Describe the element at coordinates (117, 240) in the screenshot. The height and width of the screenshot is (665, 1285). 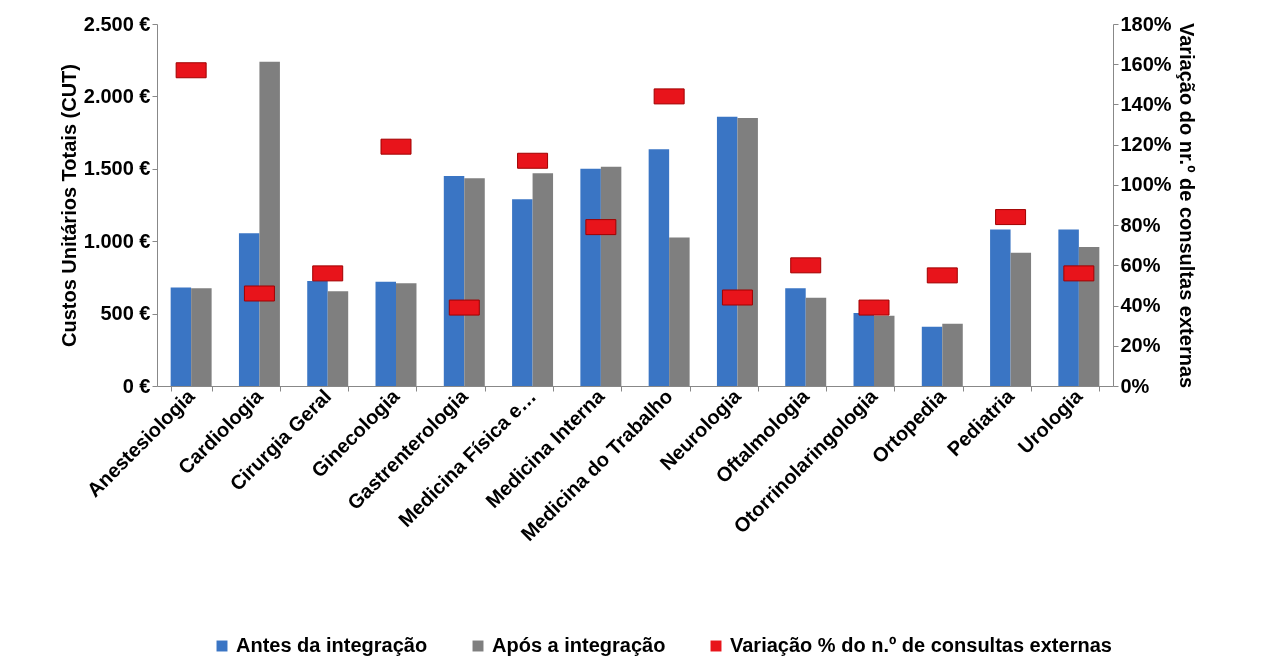
I see `y-tick-label: 1.000 €` at that location.